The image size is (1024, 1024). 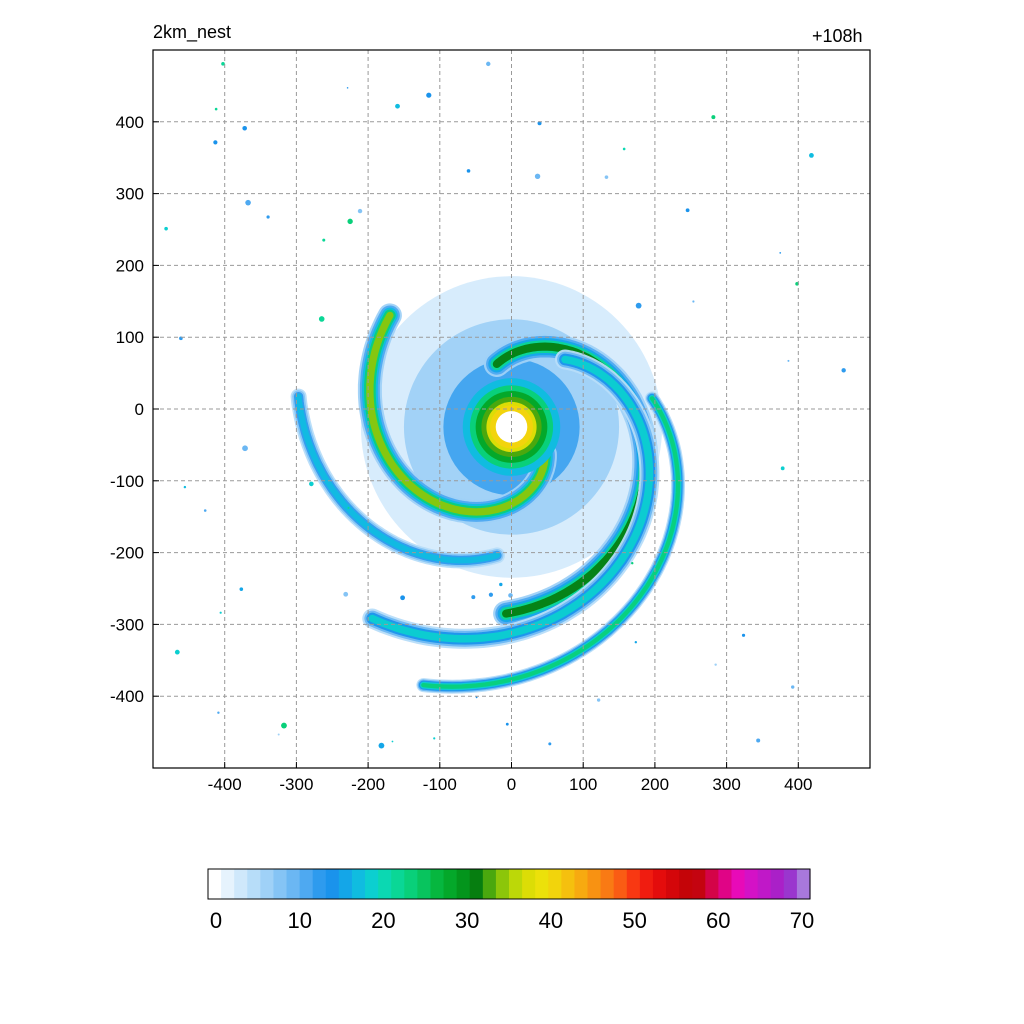 I want to click on y-tick-label: 100, so click(x=130, y=337).